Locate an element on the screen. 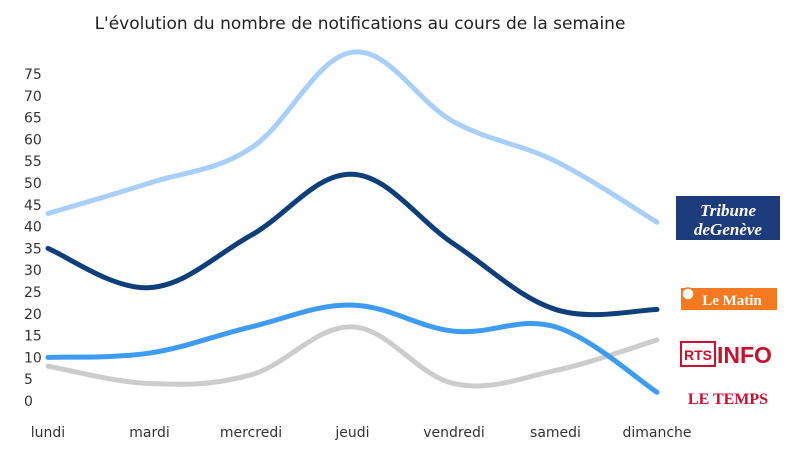 The image size is (790, 459). y-tick-label: 35 is located at coordinates (33, 249).